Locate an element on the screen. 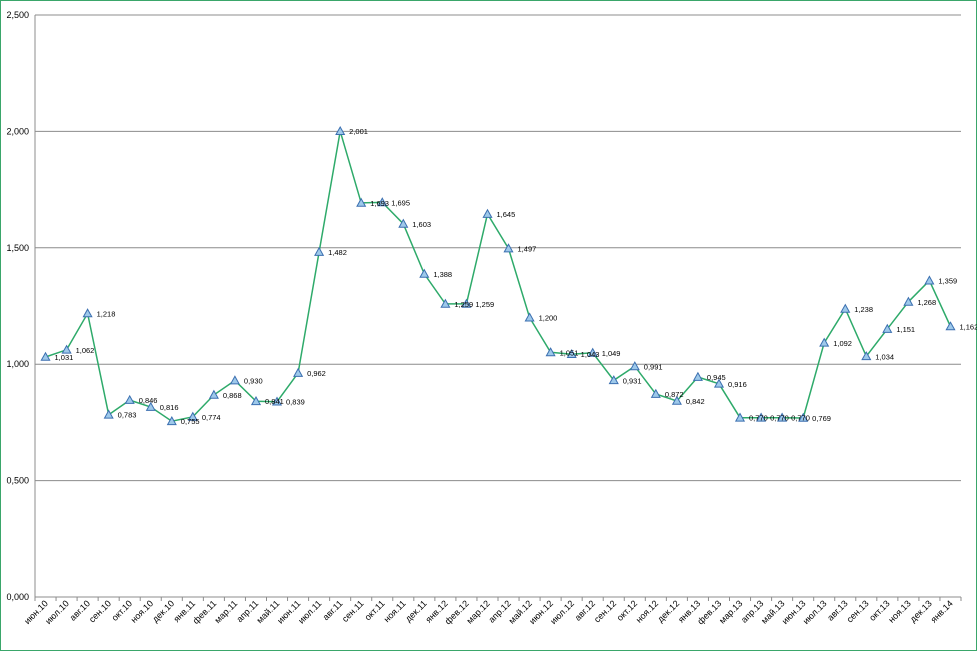  x-tick-label: сен.10 is located at coordinates (100, 611).